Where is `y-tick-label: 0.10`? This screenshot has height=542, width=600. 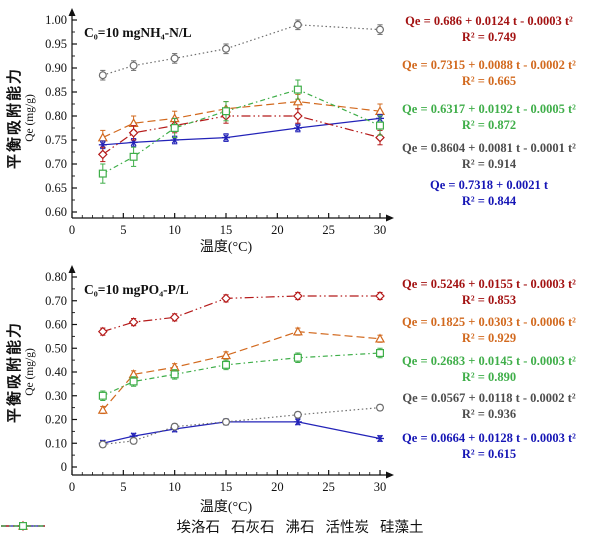
y-tick-label: 0.10 is located at coordinates (56, 443).